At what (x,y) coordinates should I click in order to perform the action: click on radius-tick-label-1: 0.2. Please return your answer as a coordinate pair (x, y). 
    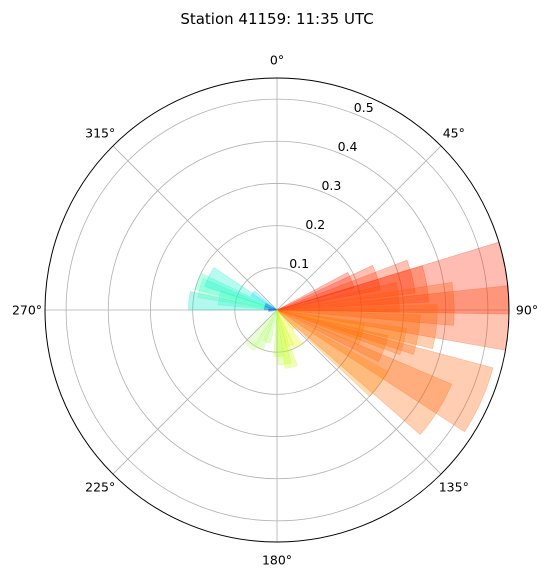
    Looking at the image, I should click on (315, 224).